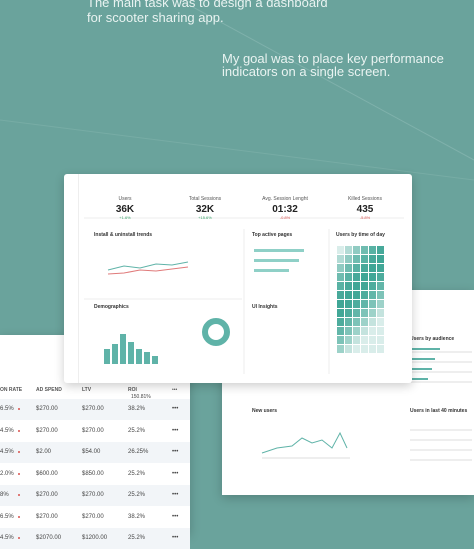 Image resolution: width=474 pixels, height=549 pixels. I want to click on panel-title: UI Insights, so click(265, 307).